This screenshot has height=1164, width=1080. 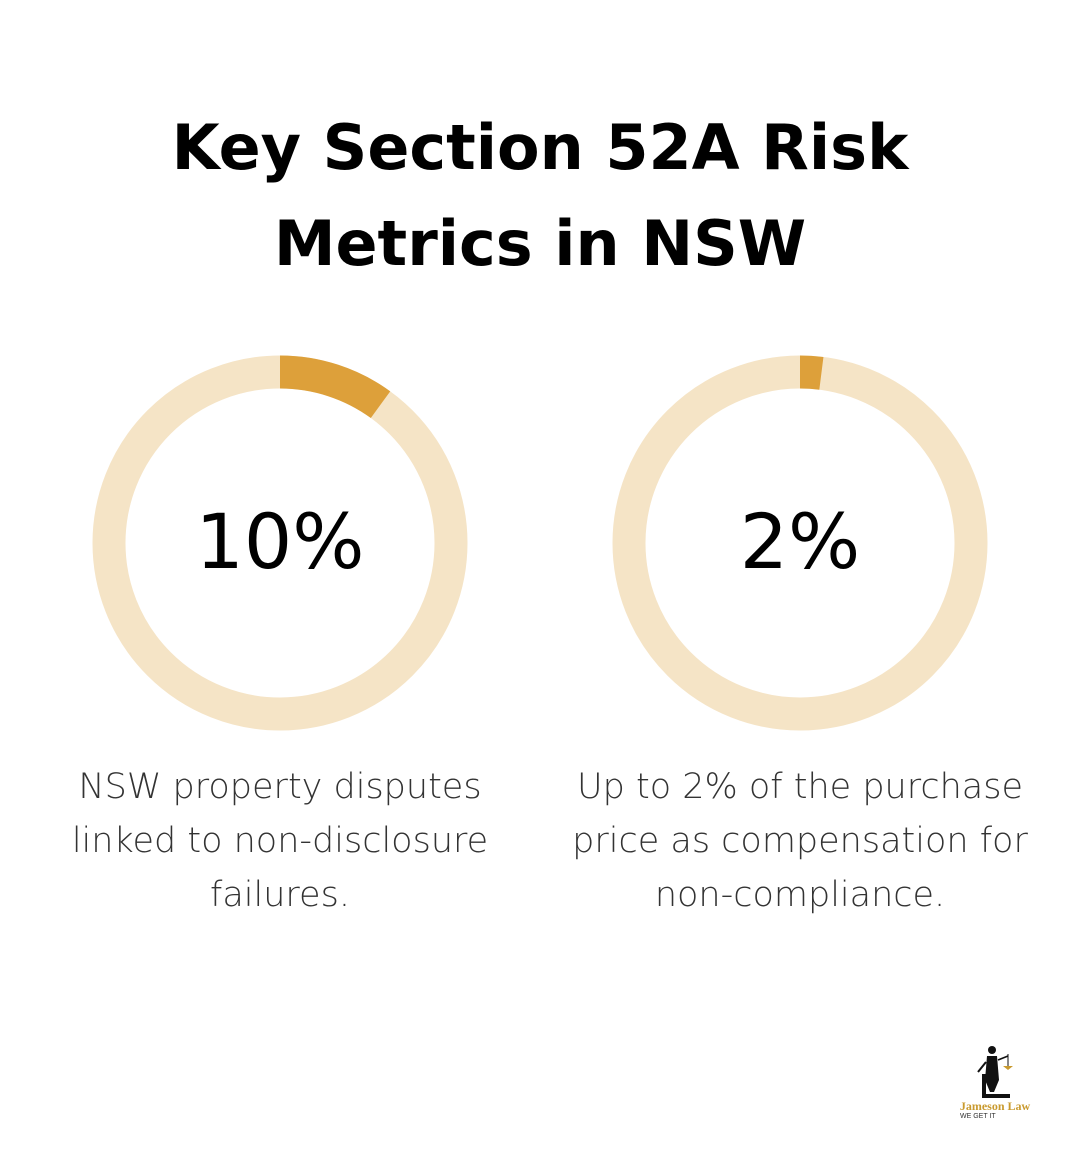 What do you see at coordinates (978, 1116) in the screenshot?
I see `logo-tagline: WE GET IT` at bounding box center [978, 1116].